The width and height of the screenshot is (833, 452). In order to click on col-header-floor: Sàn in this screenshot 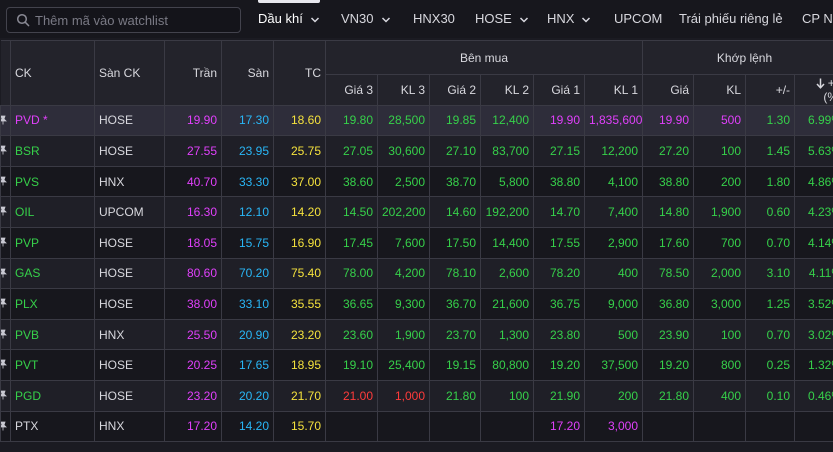, I will do `click(247, 73)`.